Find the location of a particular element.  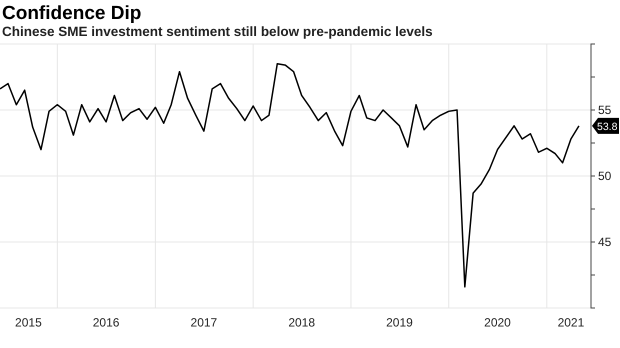

y-tick-label: 45 is located at coordinates (605, 241).